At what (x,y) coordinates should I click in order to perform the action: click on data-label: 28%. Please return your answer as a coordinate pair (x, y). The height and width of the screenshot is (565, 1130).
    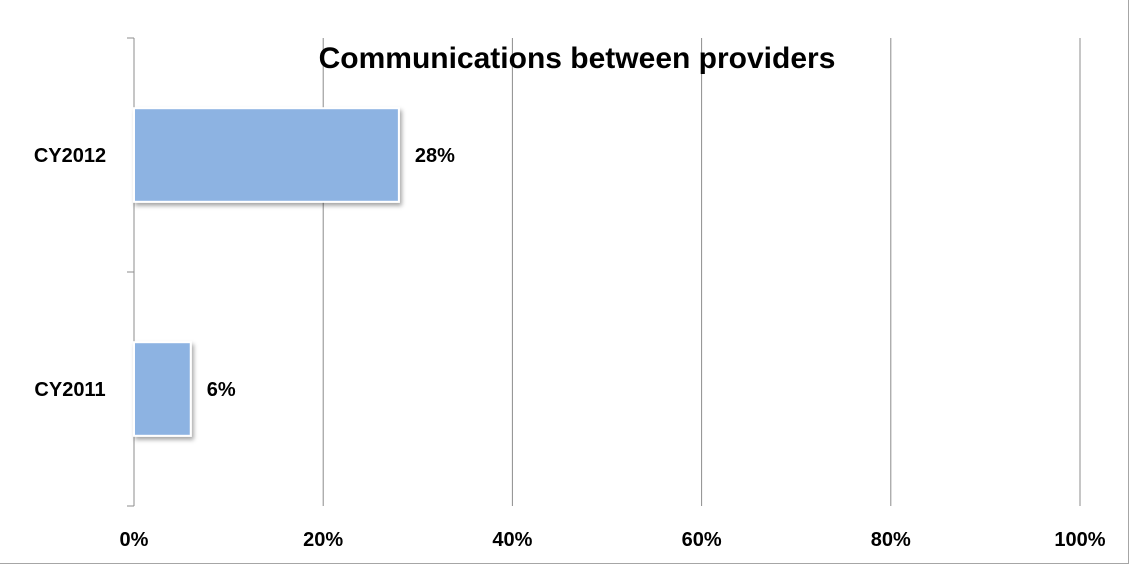
    Looking at the image, I should click on (435, 156).